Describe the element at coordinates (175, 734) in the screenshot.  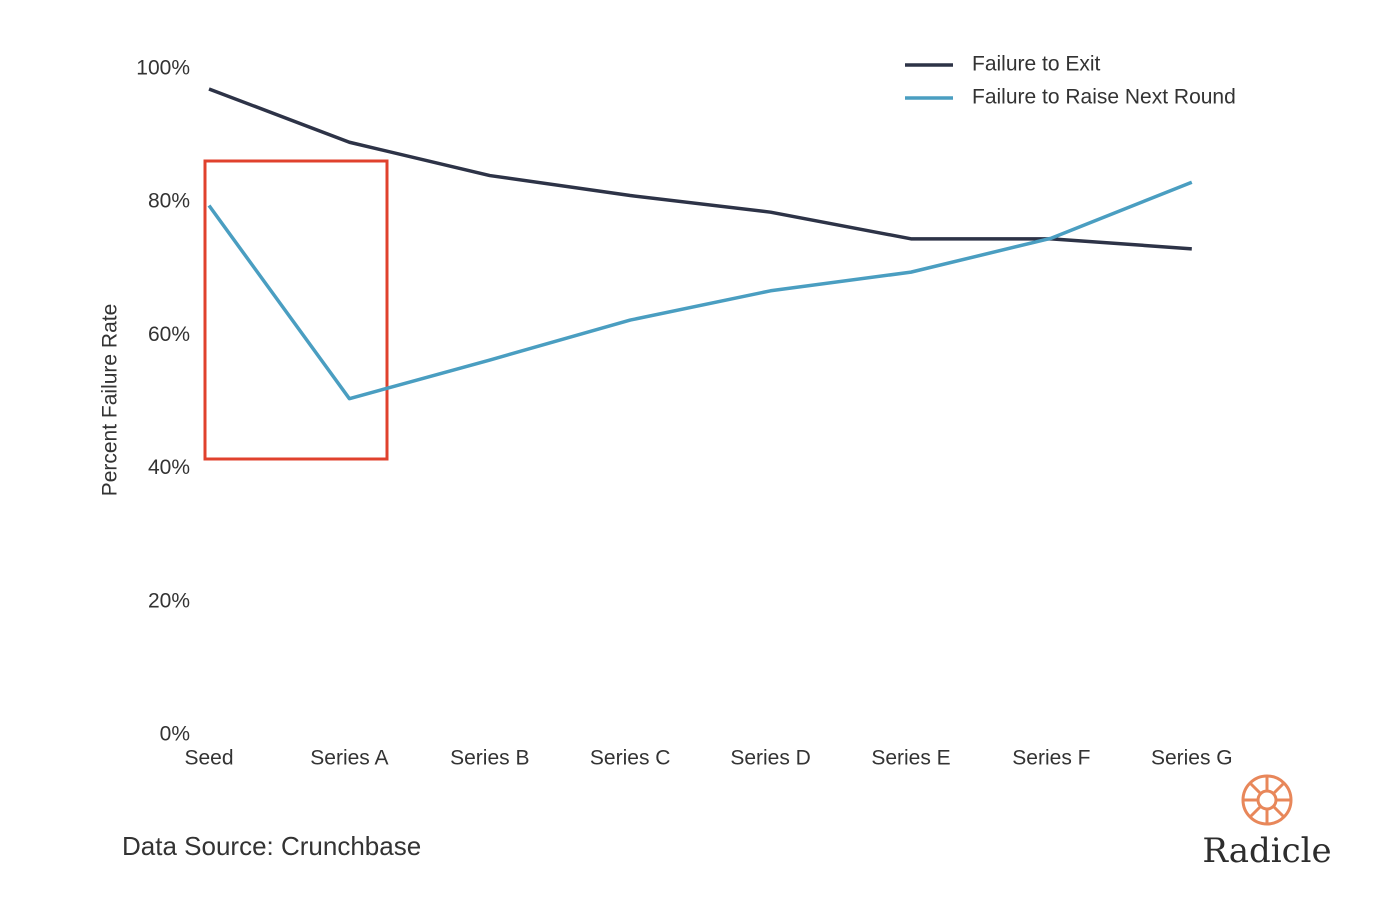
I see `y-tick-label: 0%` at that location.